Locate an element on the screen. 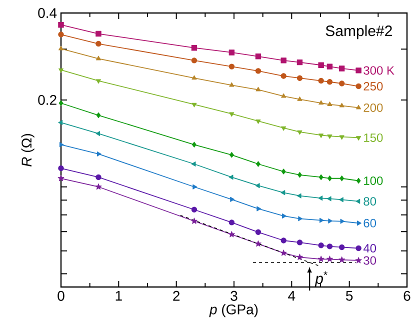  series-label: 100 is located at coordinates (373, 180).